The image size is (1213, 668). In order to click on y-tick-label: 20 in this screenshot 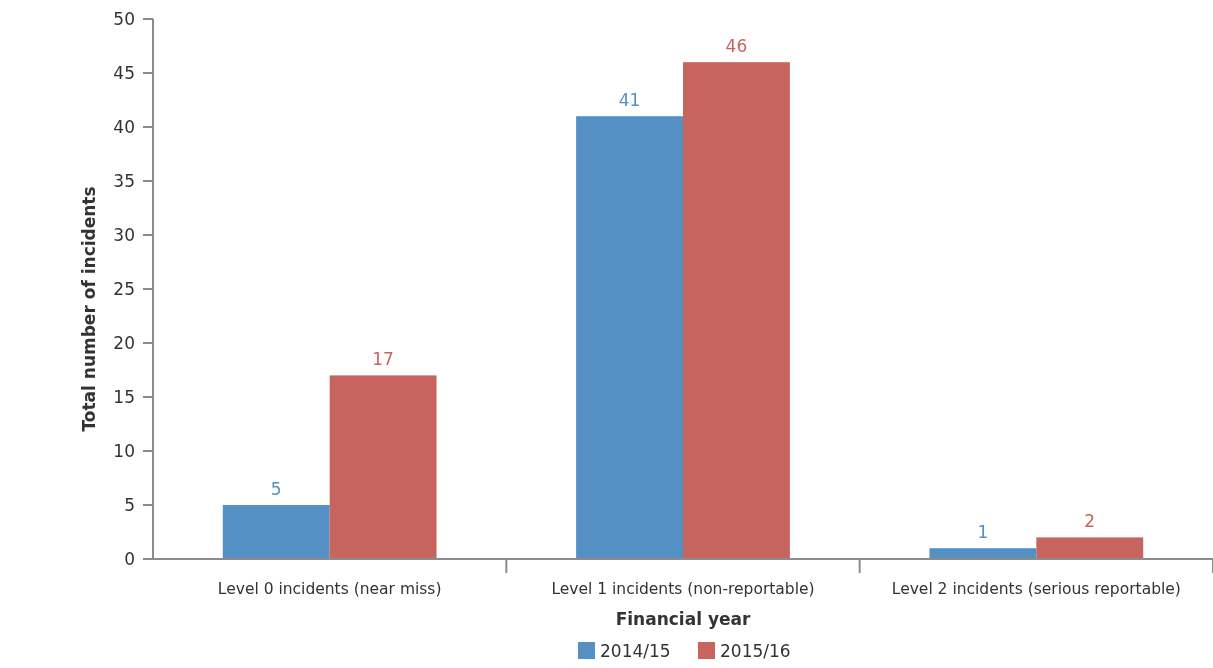, I will do `click(124, 342)`.